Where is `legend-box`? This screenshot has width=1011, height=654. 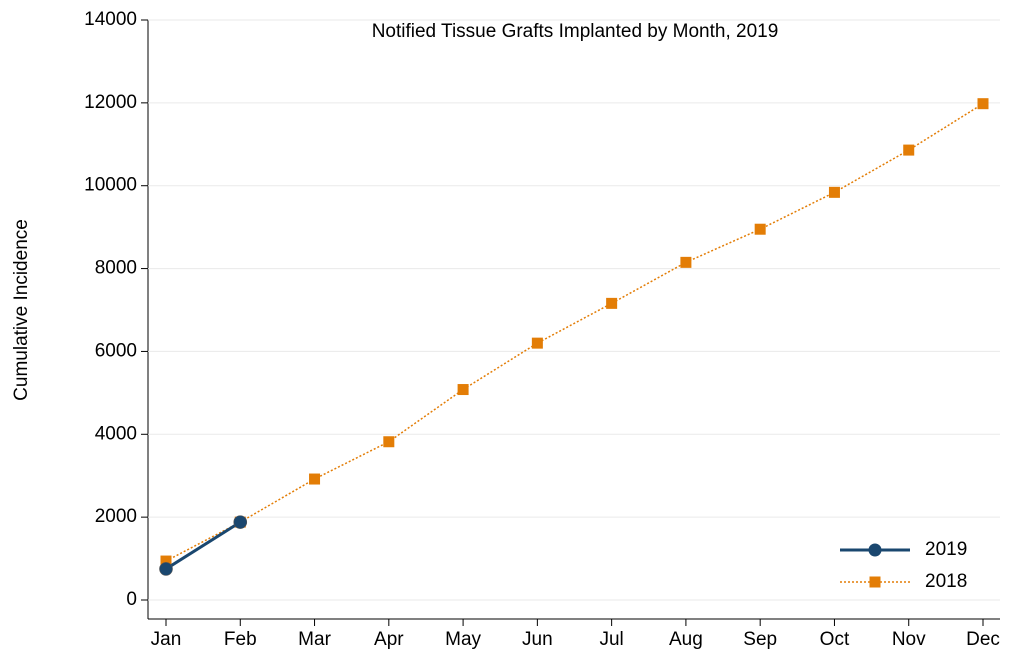 legend-box is located at coordinates (916, 567).